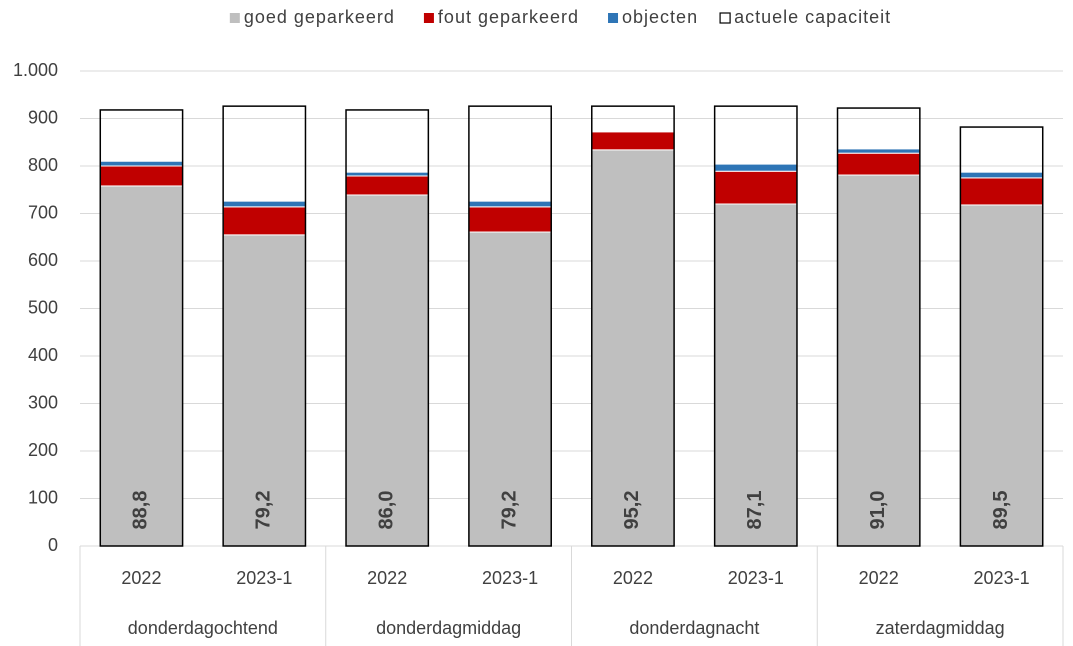 This screenshot has height=646, width=1073. I want to click on bar-label: 87,1, so click(755, 510).